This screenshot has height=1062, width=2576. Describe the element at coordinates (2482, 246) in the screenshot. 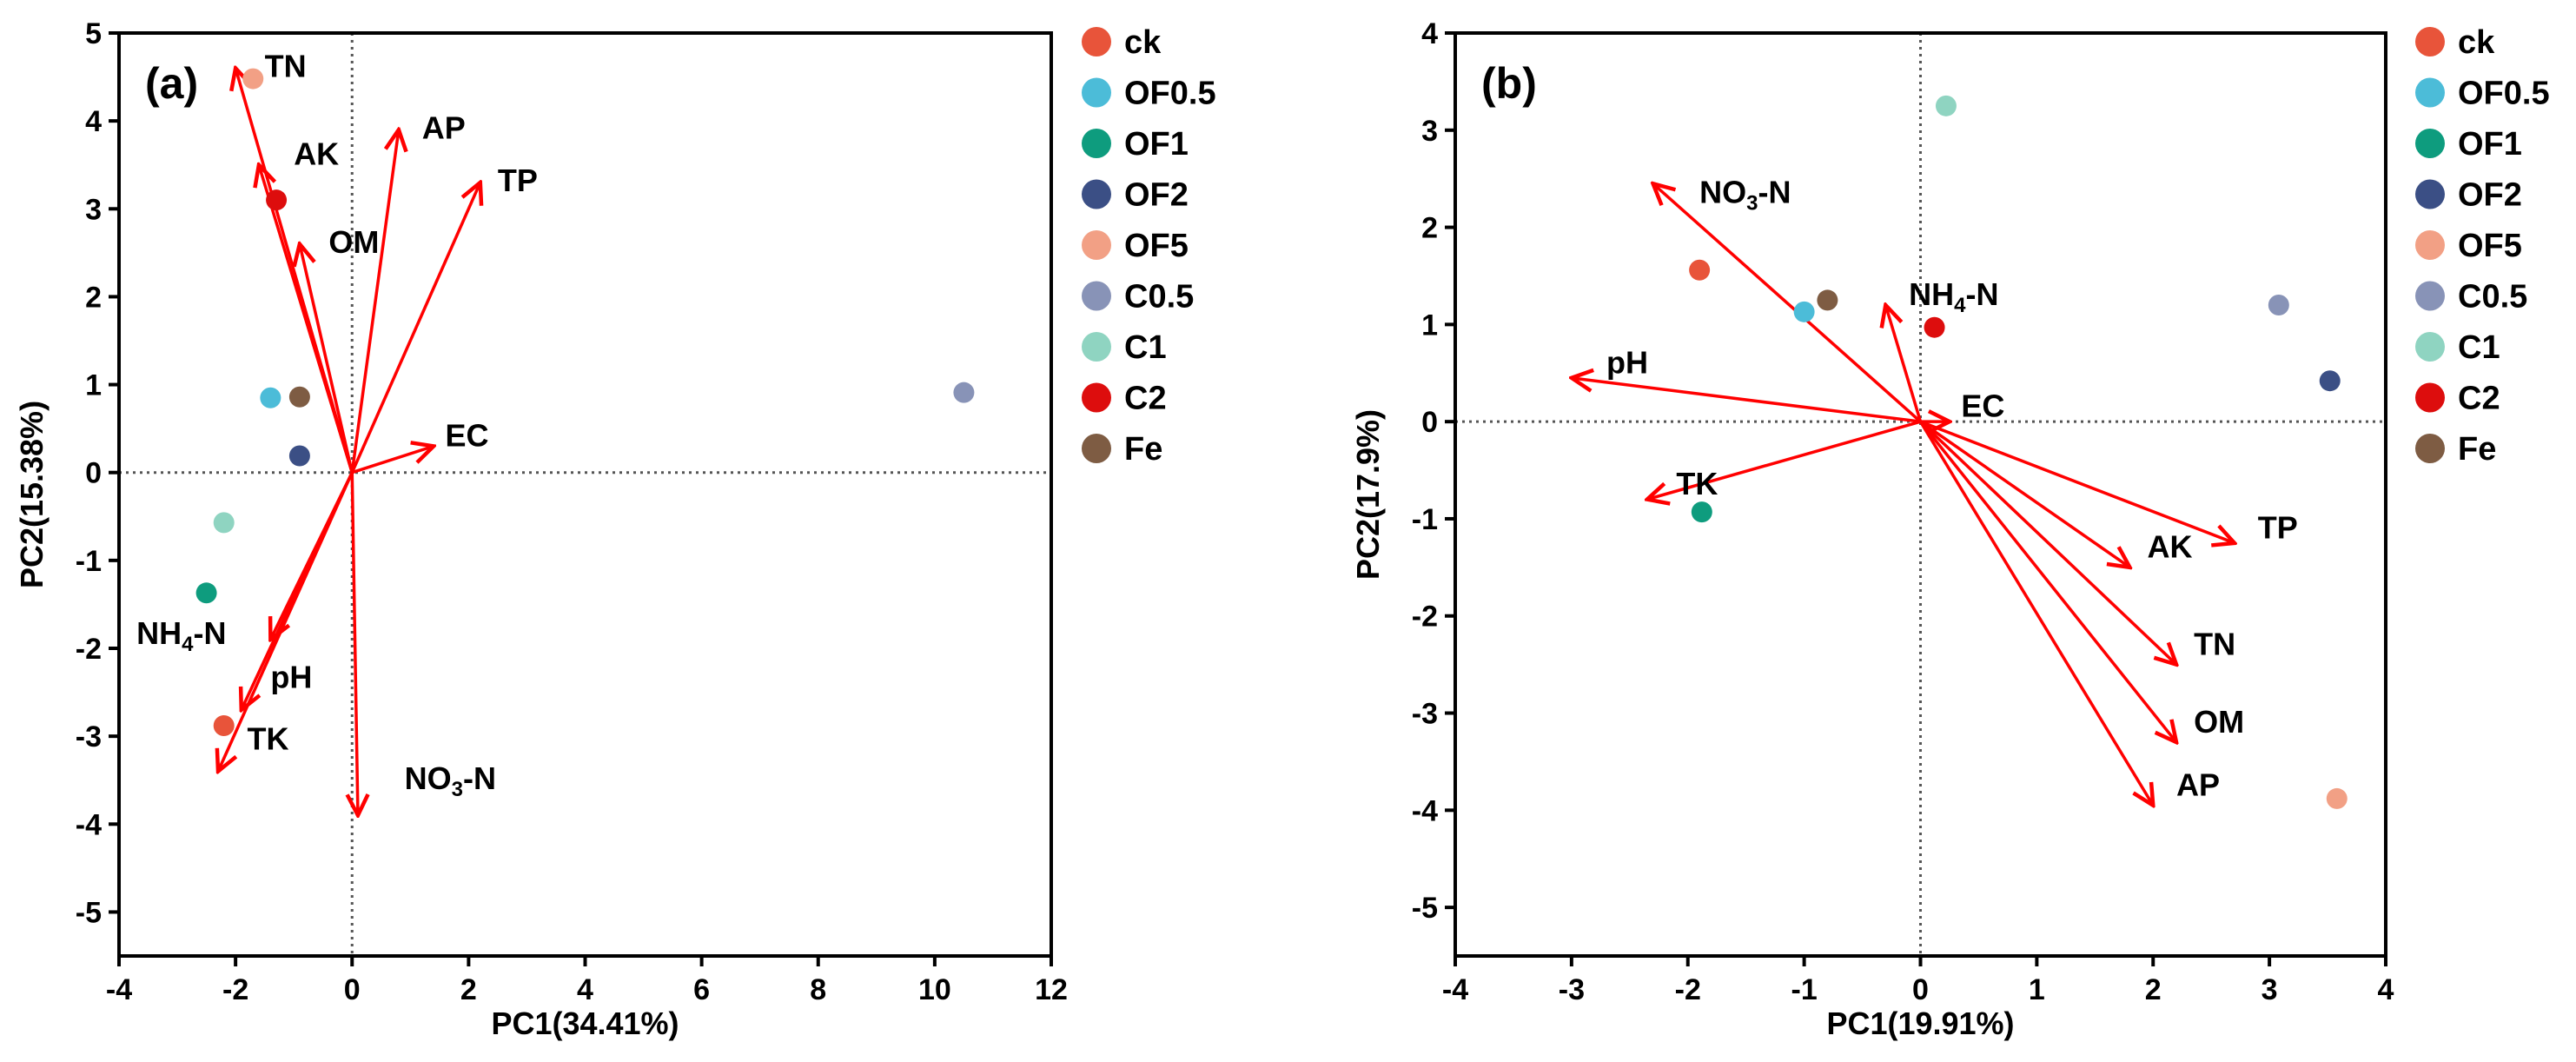

I see `panel-b-legend: ck OF0.5 OF1 OF2 OF5 C0.5 C1 C2 Fe` at that location.